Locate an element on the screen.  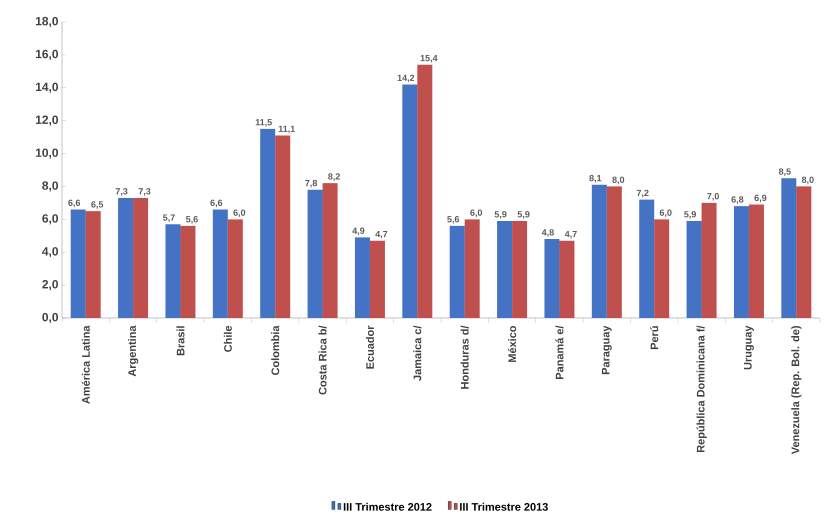
data-label: 7,0 is located at coordinates (713, 197).